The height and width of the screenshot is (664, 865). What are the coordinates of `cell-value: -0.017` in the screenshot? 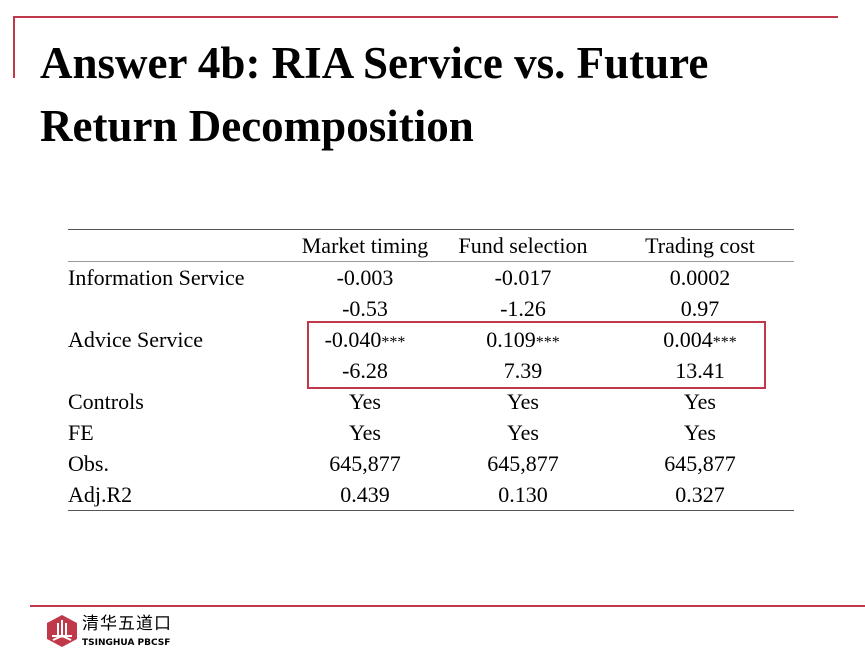 It's located at (523, 277).